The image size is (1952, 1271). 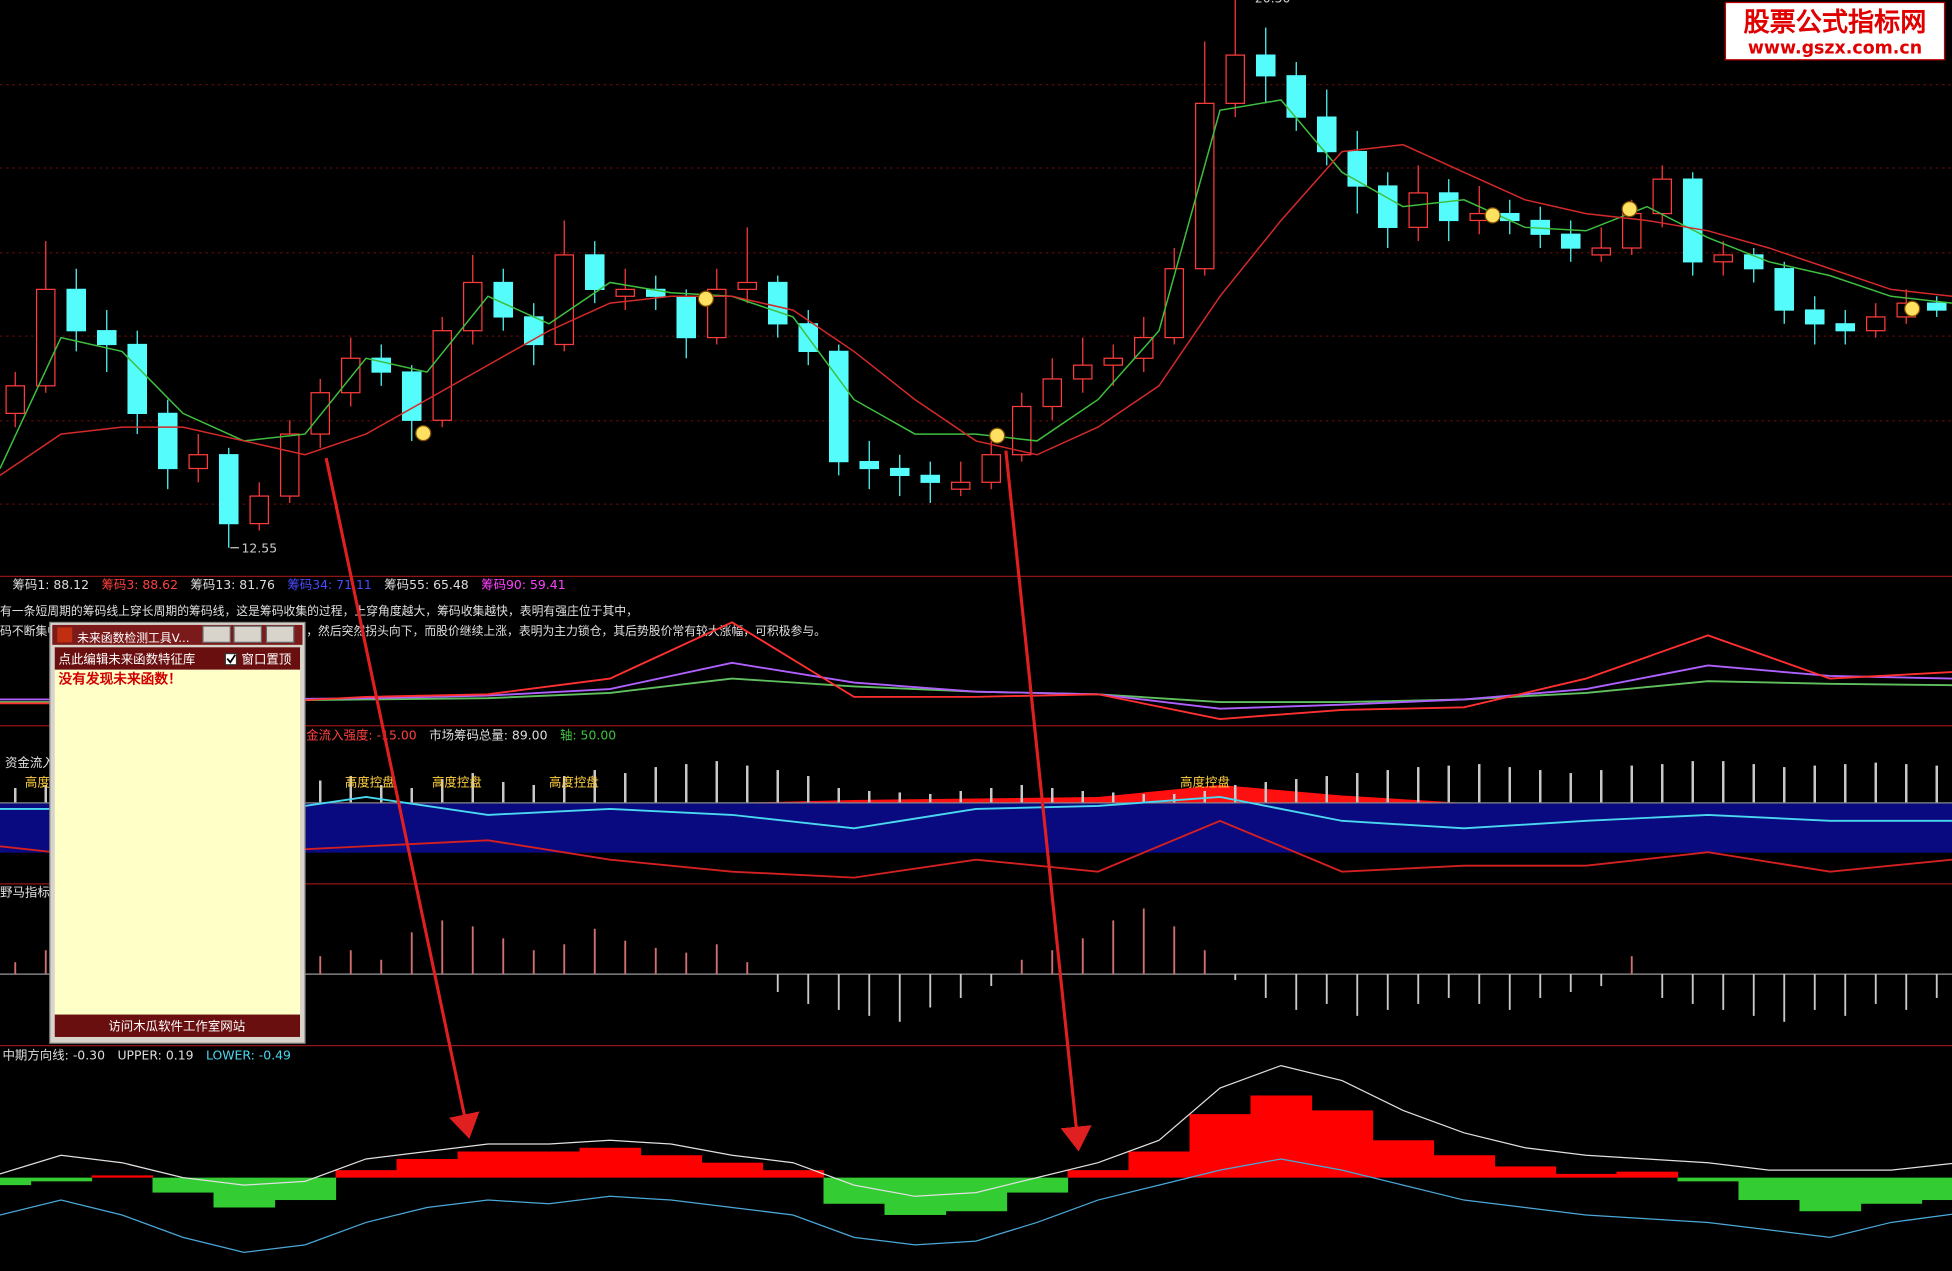 I want to click on toolbar, so click(x=177, y=658).